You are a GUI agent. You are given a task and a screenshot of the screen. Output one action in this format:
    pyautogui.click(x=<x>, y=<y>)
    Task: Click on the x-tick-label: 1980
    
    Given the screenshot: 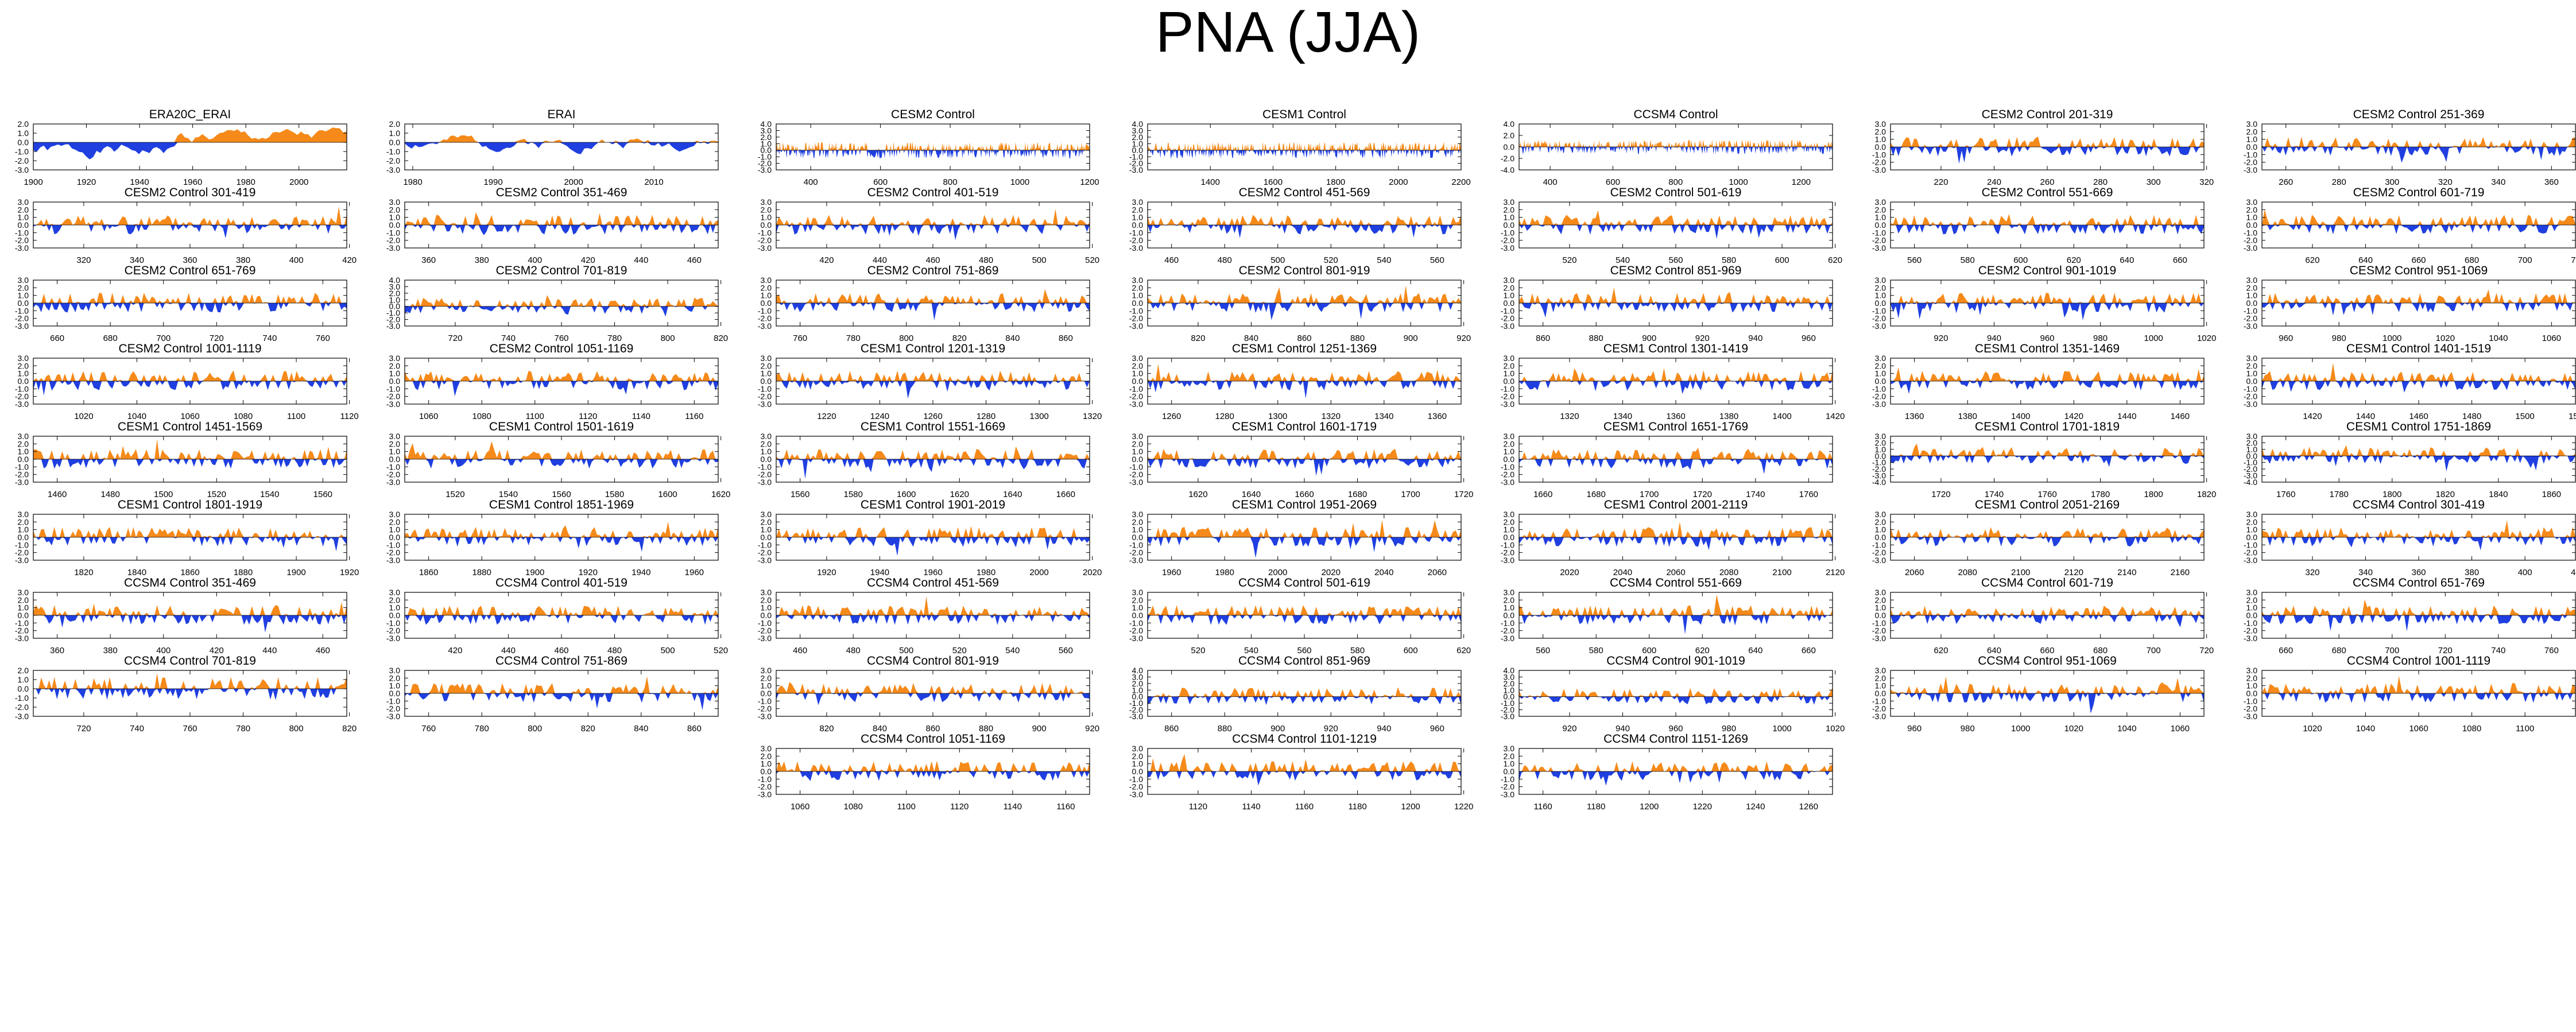 What is the action you would take?
    pyautogui.click(x=986, y=572)
    